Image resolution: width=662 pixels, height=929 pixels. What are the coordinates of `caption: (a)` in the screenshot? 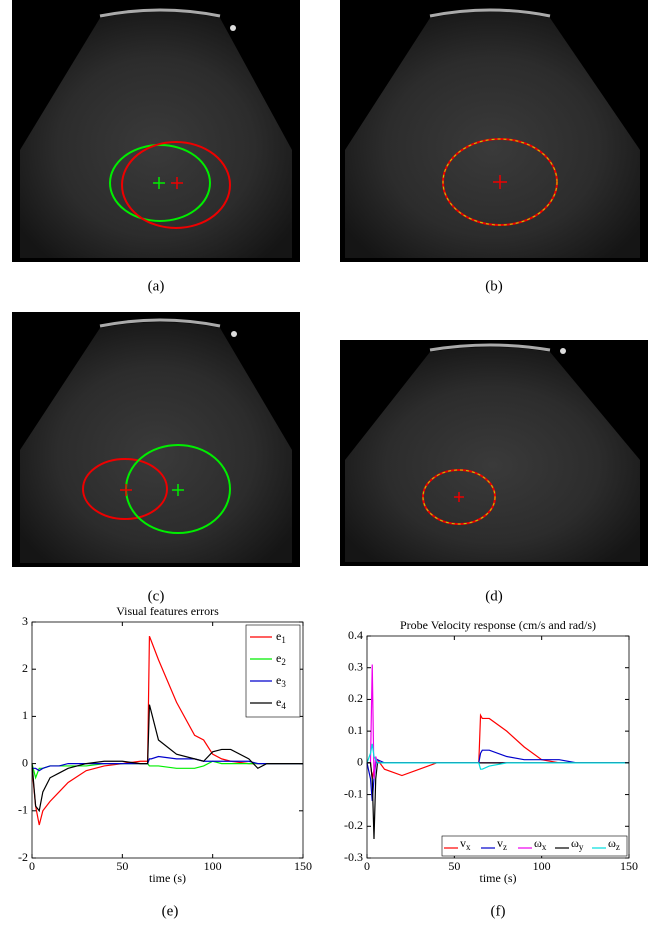 It's located at (156, 286).